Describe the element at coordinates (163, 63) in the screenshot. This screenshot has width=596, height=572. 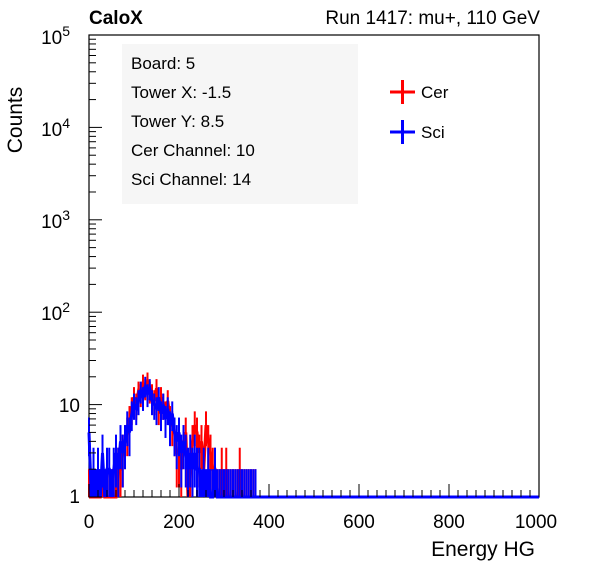
I see `info-board: Board: 5` at that location.